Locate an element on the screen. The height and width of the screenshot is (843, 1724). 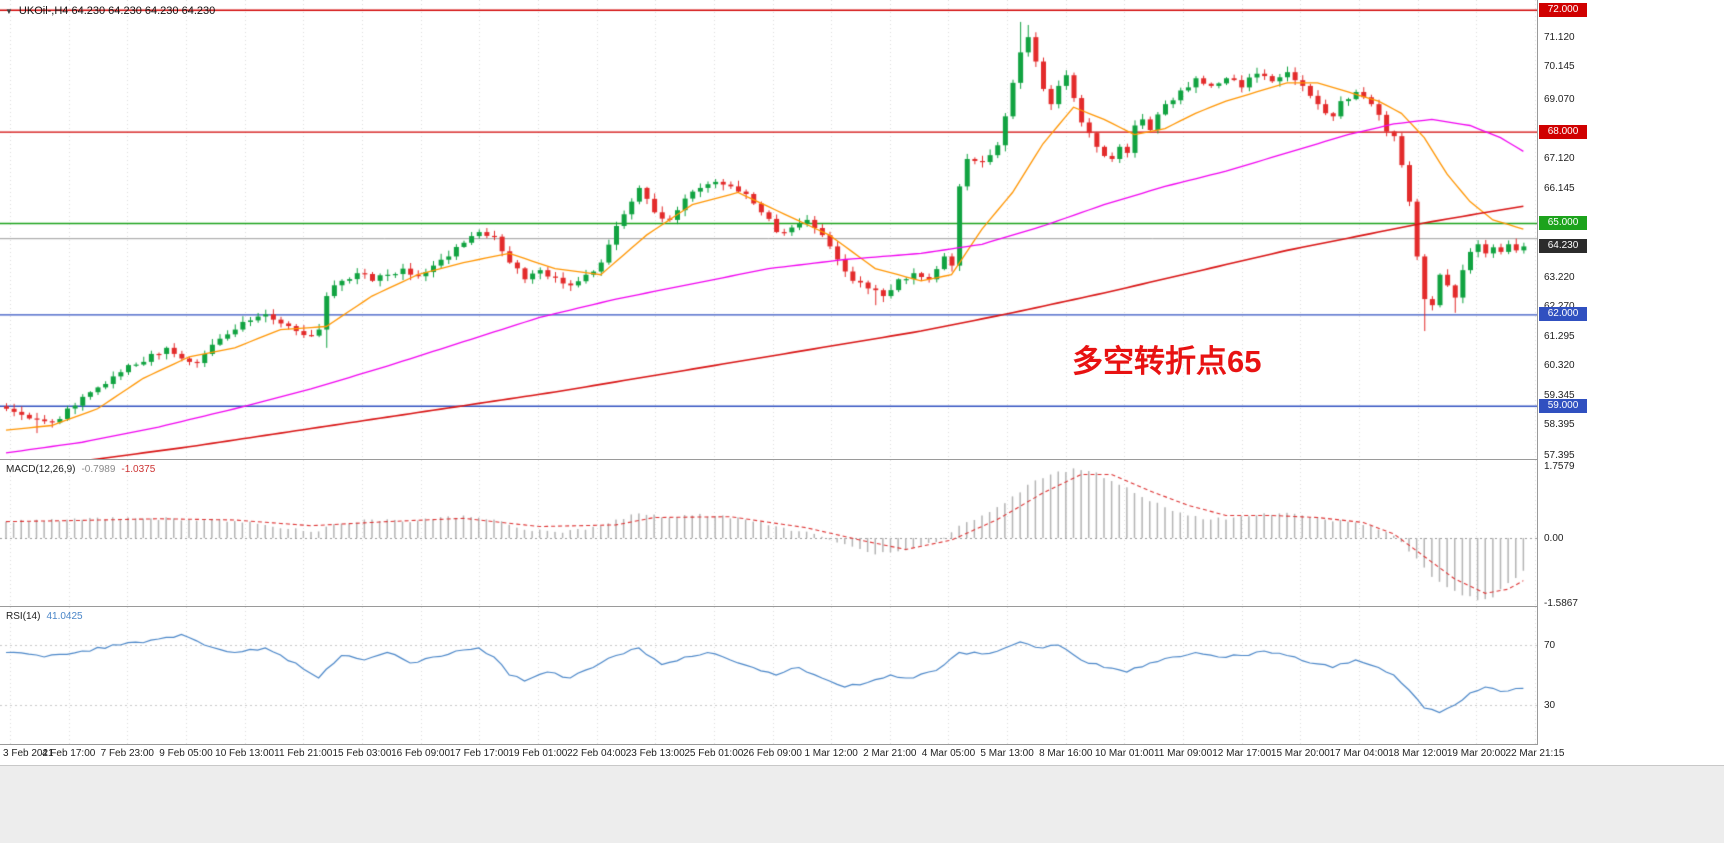
price-tick-label: 67.120 is located at coordinates (1559, 159).